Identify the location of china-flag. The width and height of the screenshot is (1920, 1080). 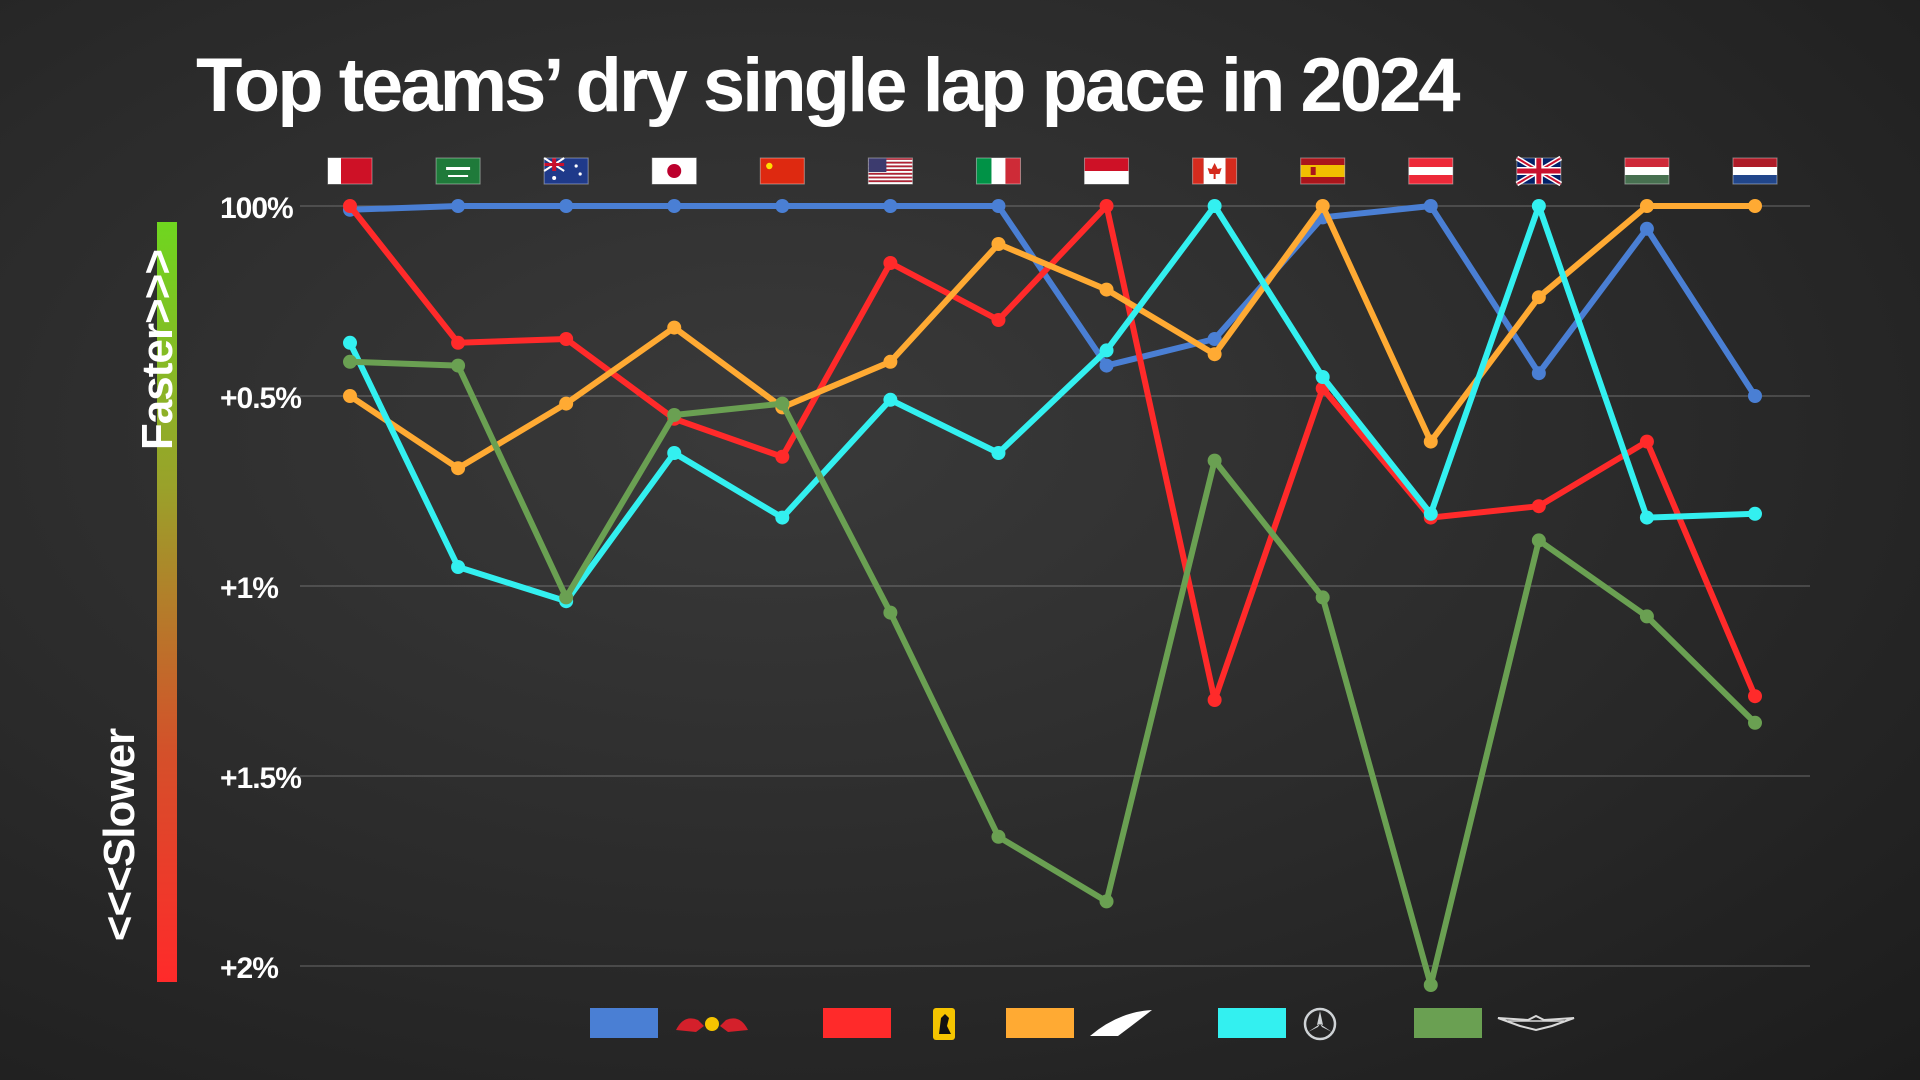
(782, 171).